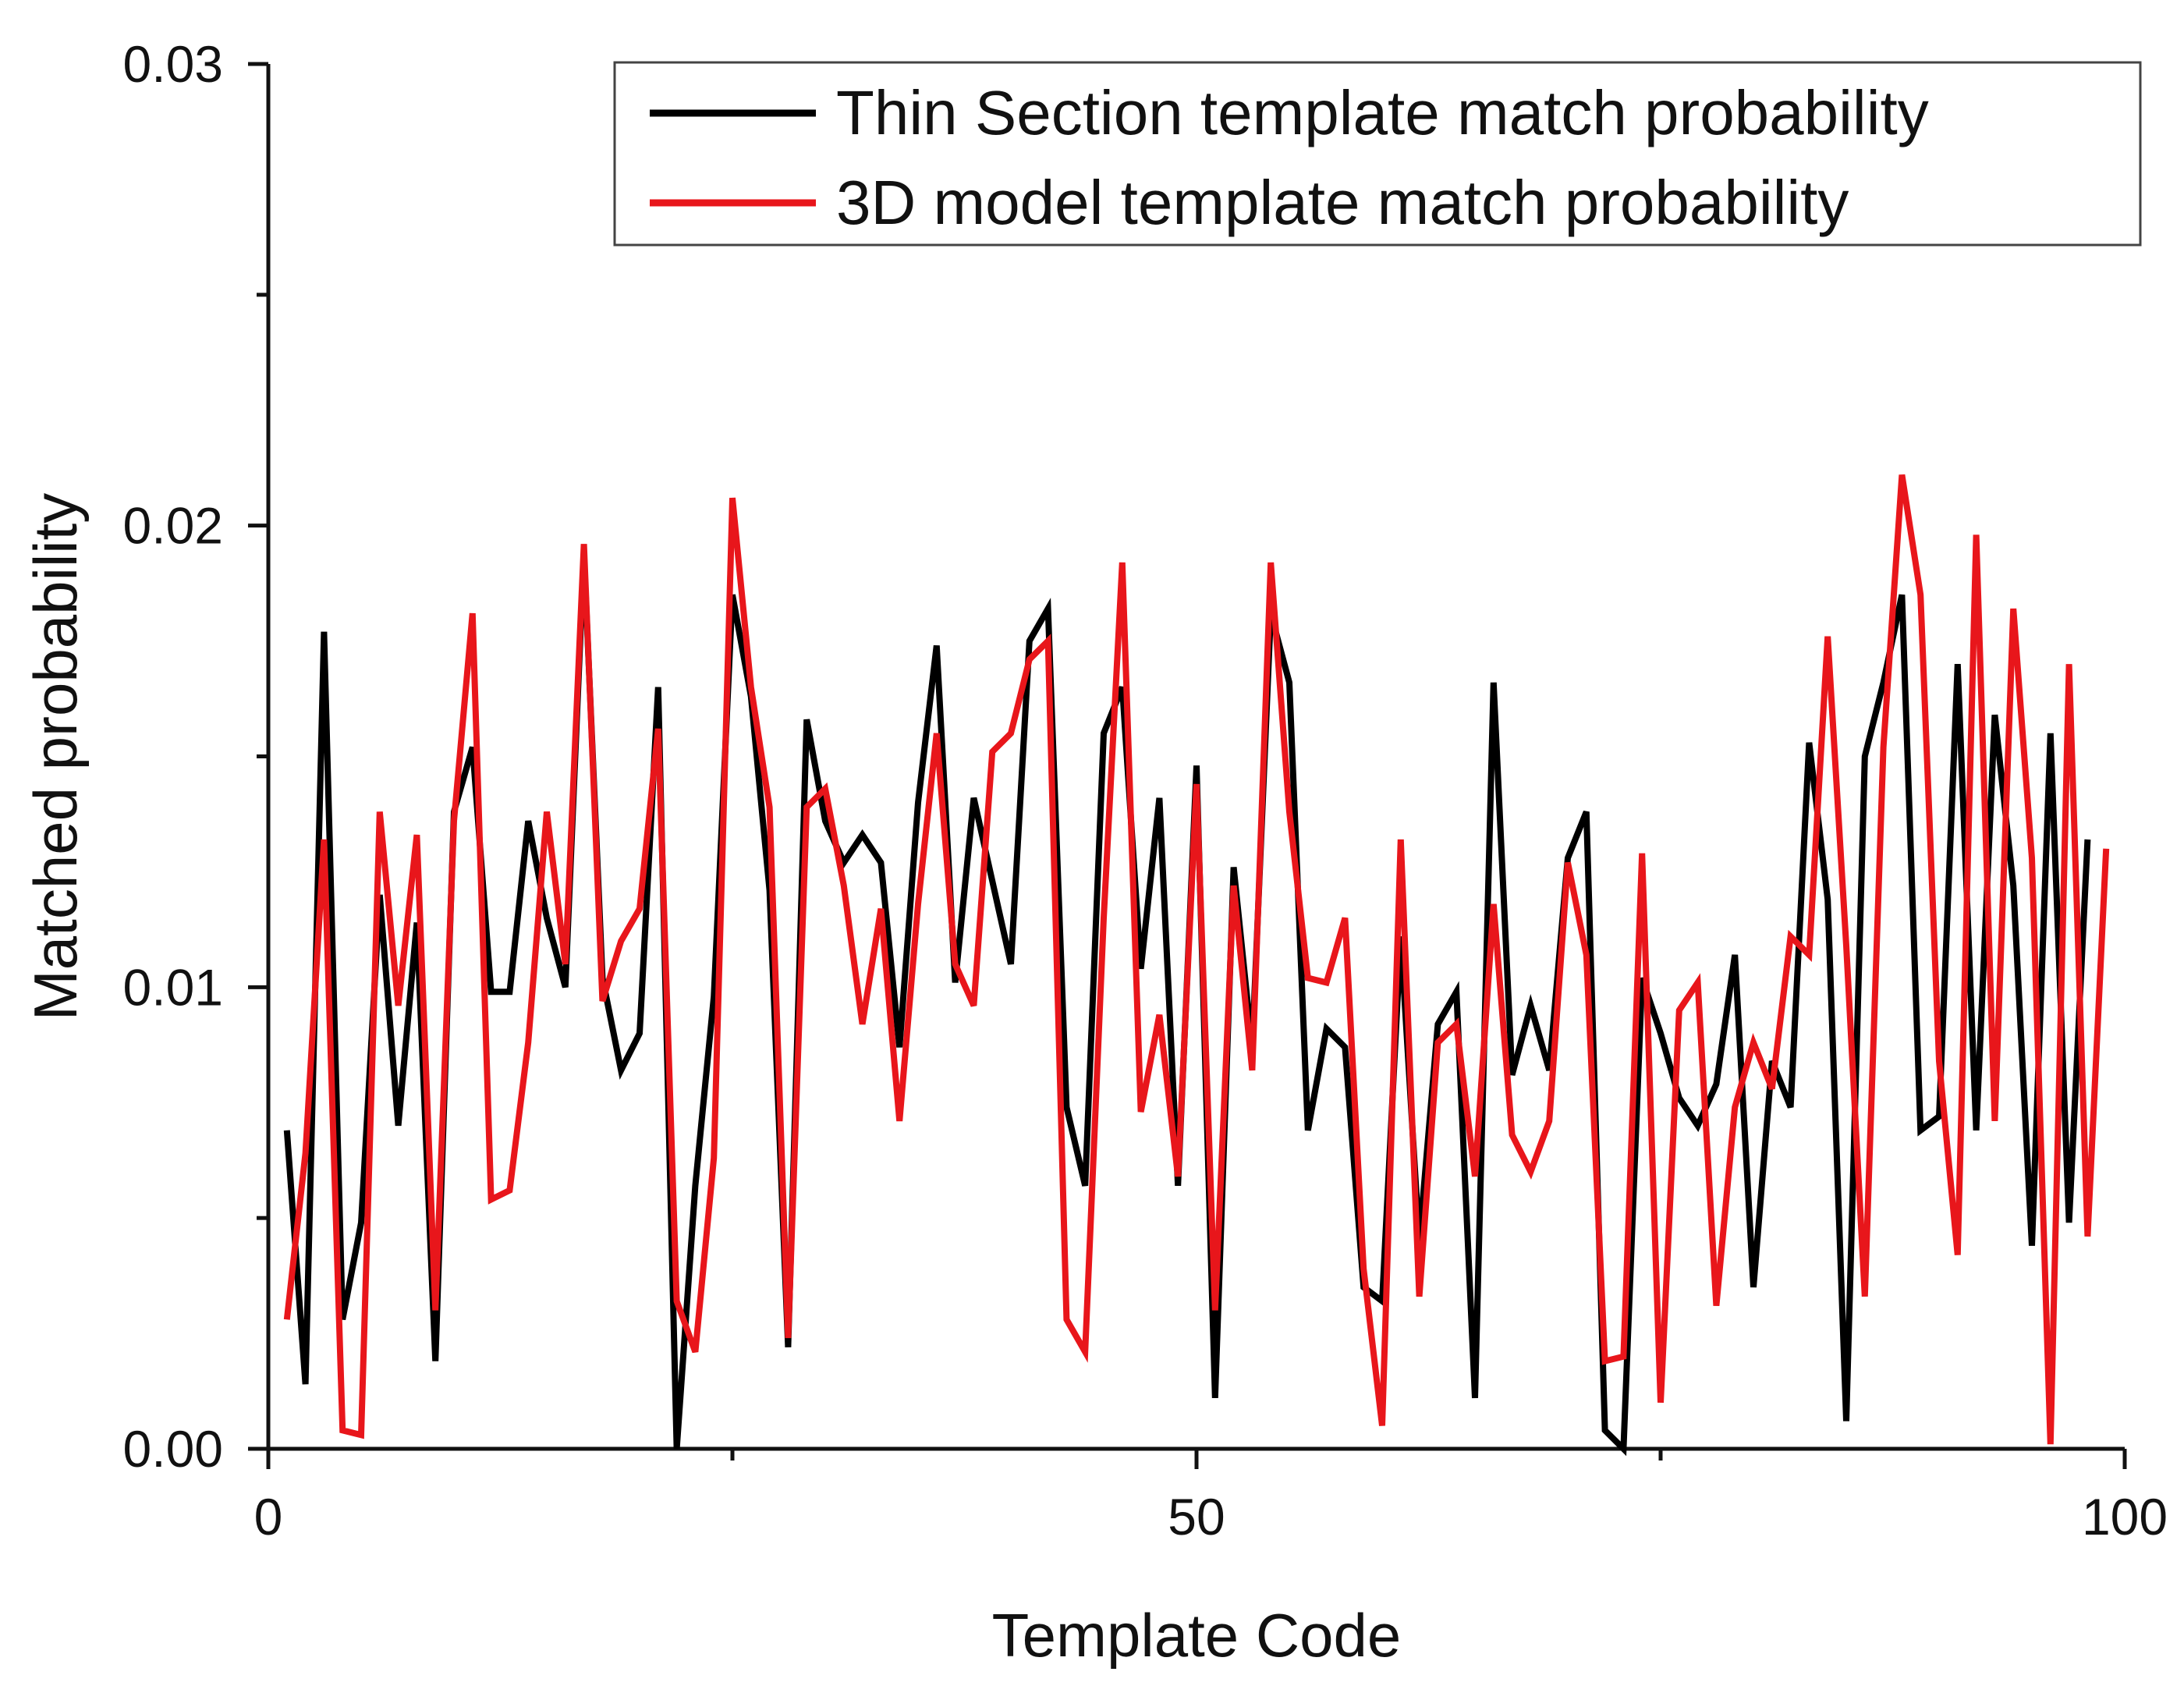 The width and height of the screenshot is (2184, 1693). Describe the element at coordinates (173, 1449) in the screenshot. I see `y-tick-label: 0.00` at that location.